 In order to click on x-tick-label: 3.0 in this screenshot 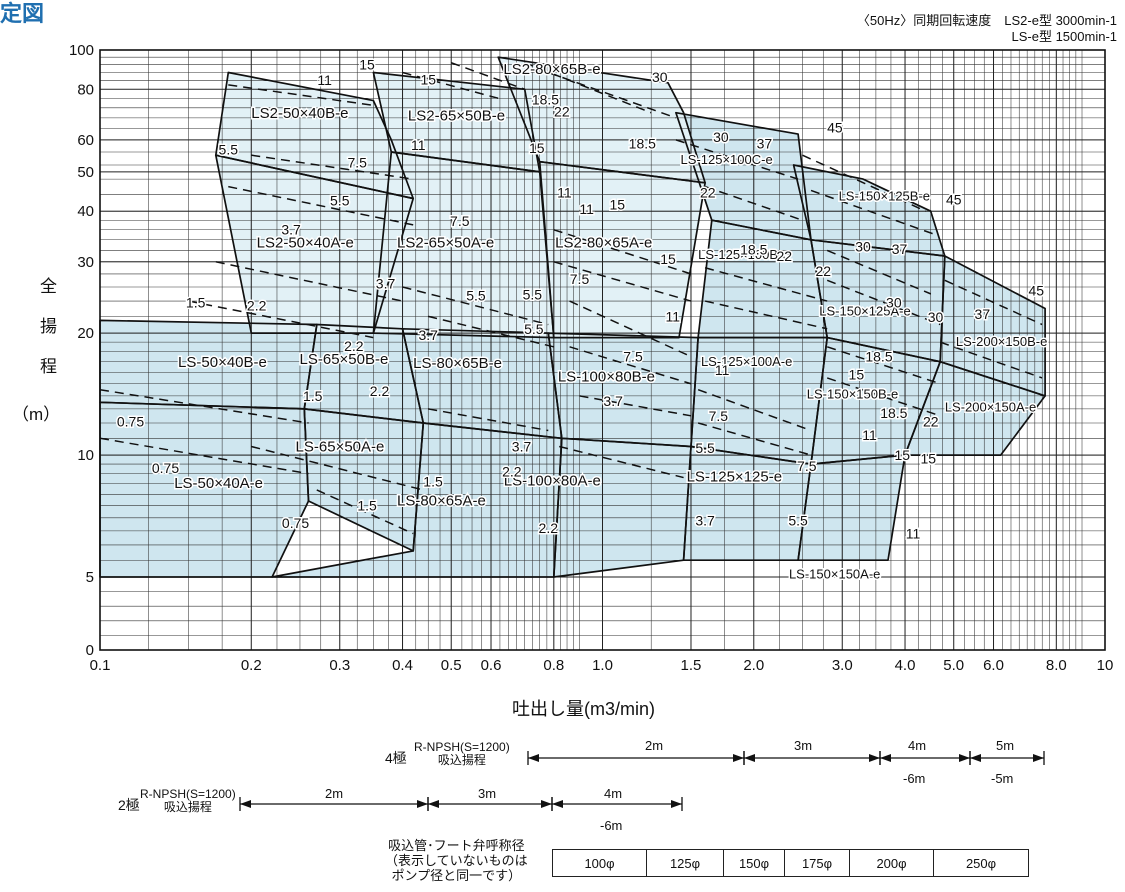, I will do `click(842, 665)`.